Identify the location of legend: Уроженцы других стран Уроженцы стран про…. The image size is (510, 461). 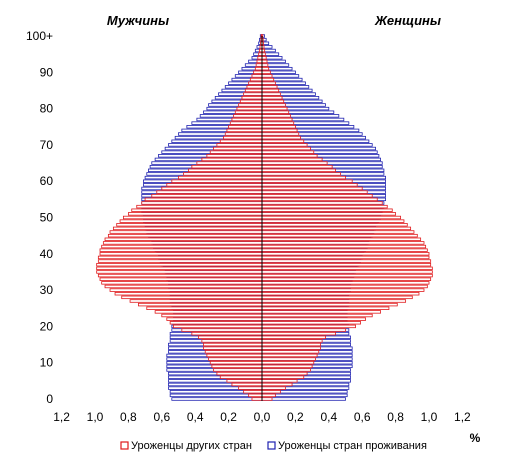
(273, 446).